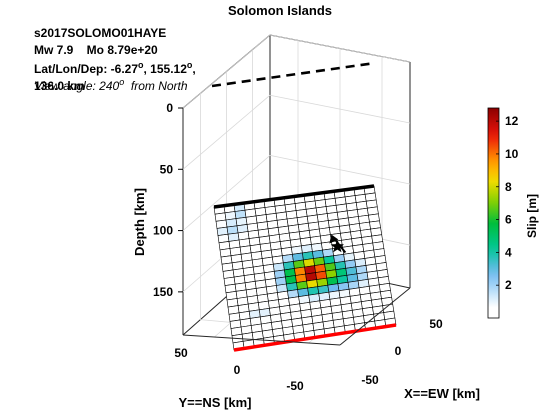 This screenshot has height=420, width=560. I want to click on colorbar-tick-label: 12, so click(512, 121).